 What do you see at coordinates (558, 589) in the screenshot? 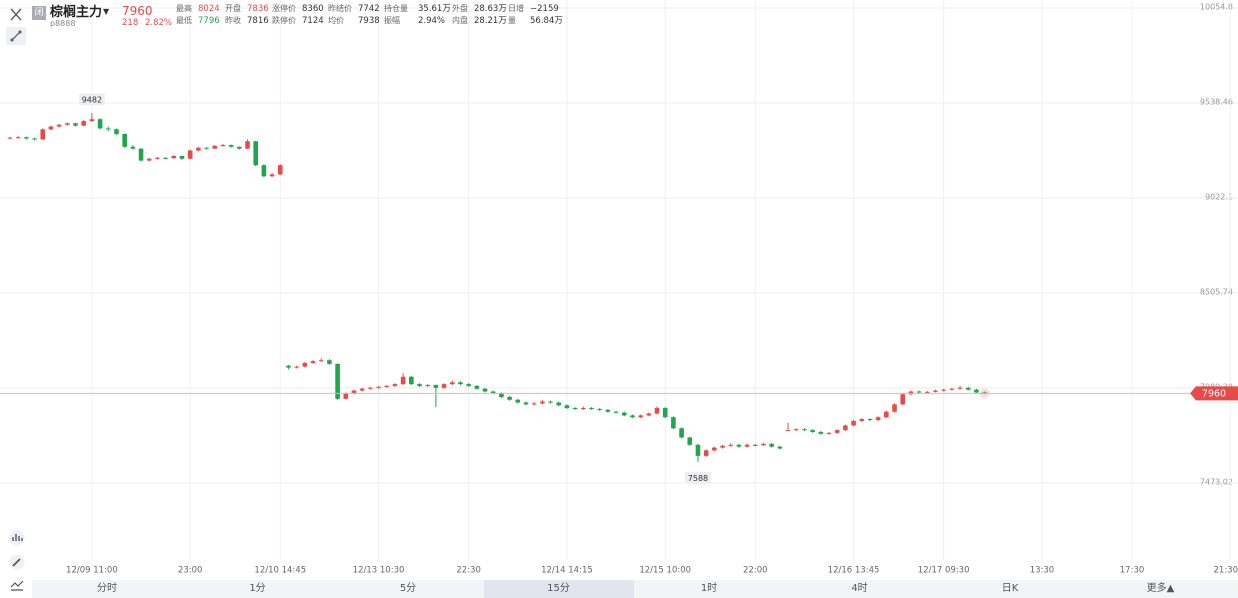
I see `period-tab: 15分` at bounding box center [558, 589].